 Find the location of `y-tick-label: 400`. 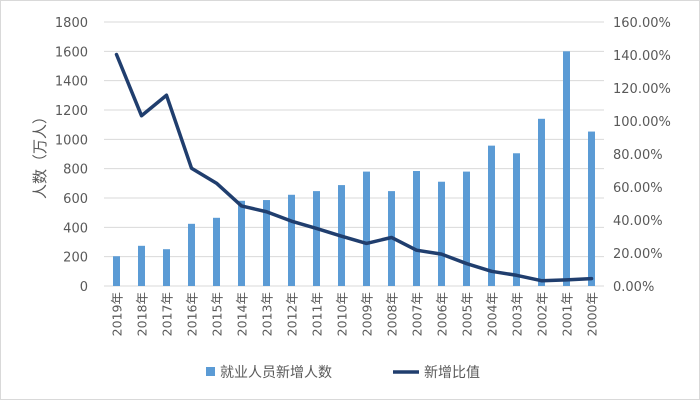

y-tick-label: 400 is located at coordinates (75, 228).